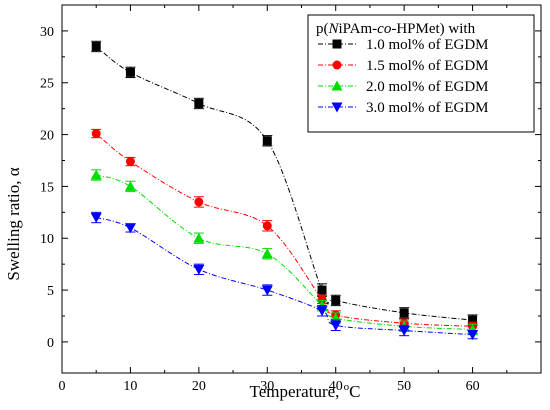 Image resolution: width=550 pixels, height=410 pixels. Describe the element at coordinates (267, 386) in the screenshot. I see `x-tick-label: 30` at that location.